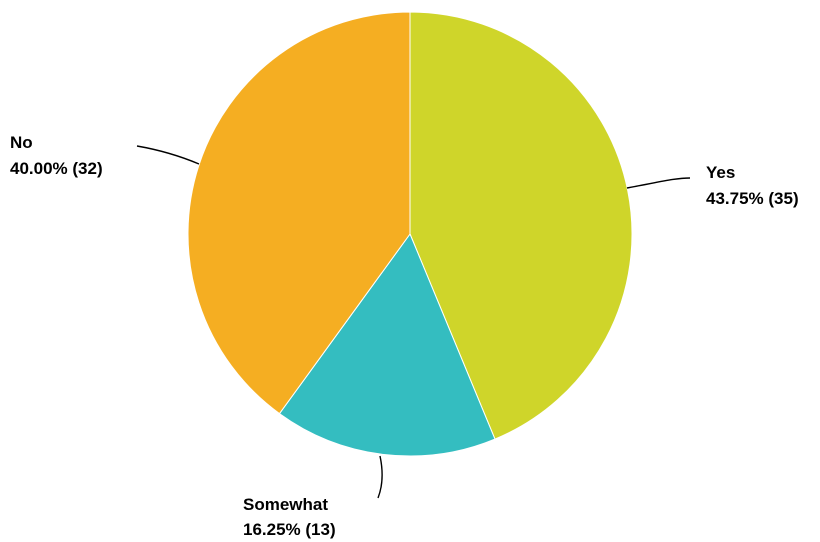  What do you see at coordinates (658, 183) in the screenshot?
I see `leader-line-yes` at bounding box center [658, 183].